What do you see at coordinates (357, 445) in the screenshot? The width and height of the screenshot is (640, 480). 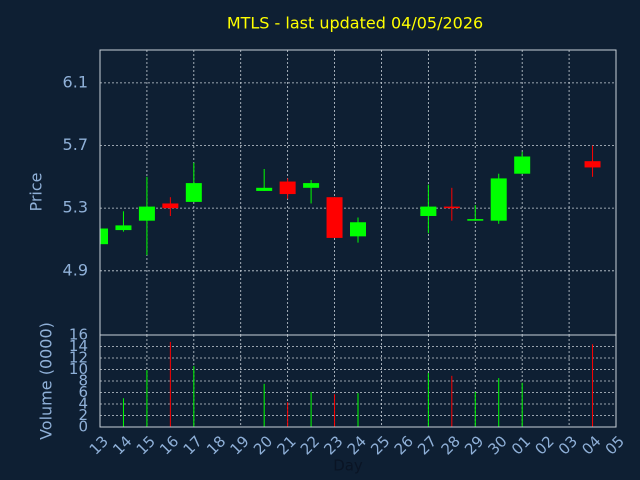 I see `x-tick-label: 24` at bounding box center [357, 445].